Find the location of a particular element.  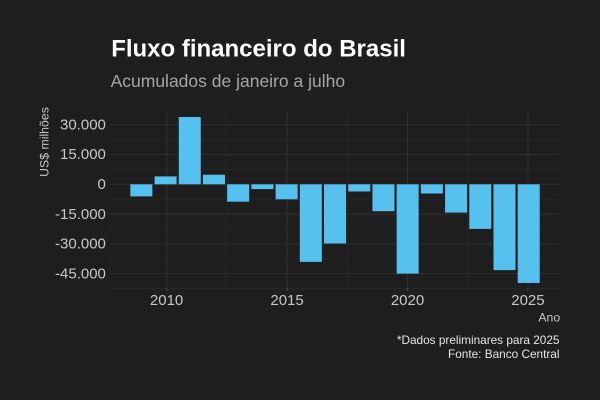

svg-text: US$ milhões is located at coordinates (45, 142).